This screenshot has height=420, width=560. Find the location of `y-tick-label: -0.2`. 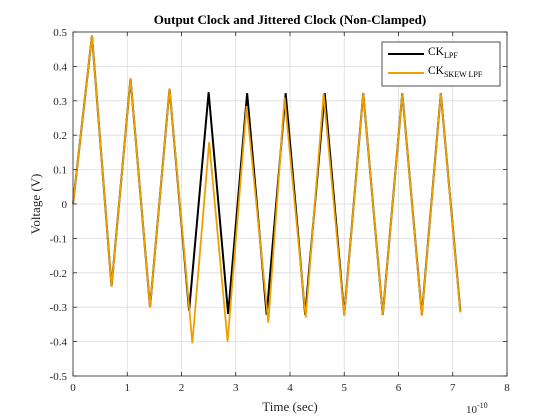

y-tick-label: -0.2 is located at coordinates (58, 274).